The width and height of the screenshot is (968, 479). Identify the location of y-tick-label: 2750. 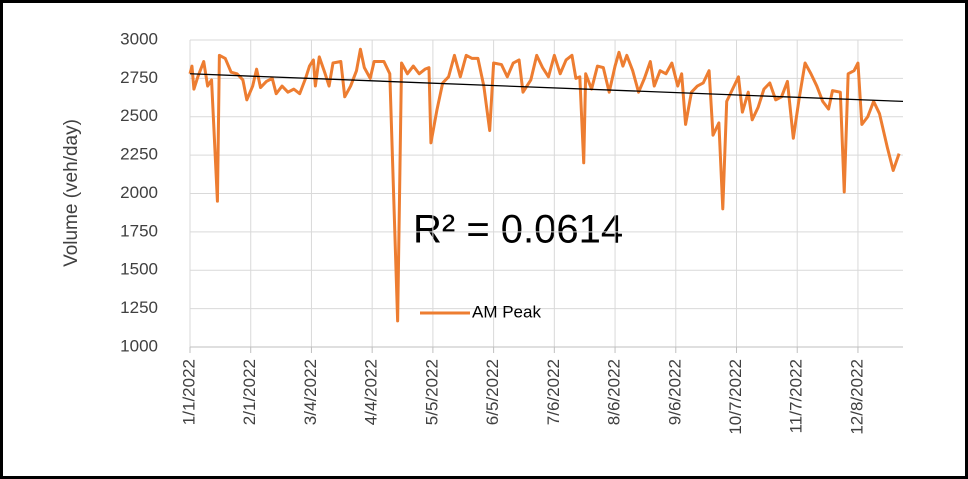
(139, 77).